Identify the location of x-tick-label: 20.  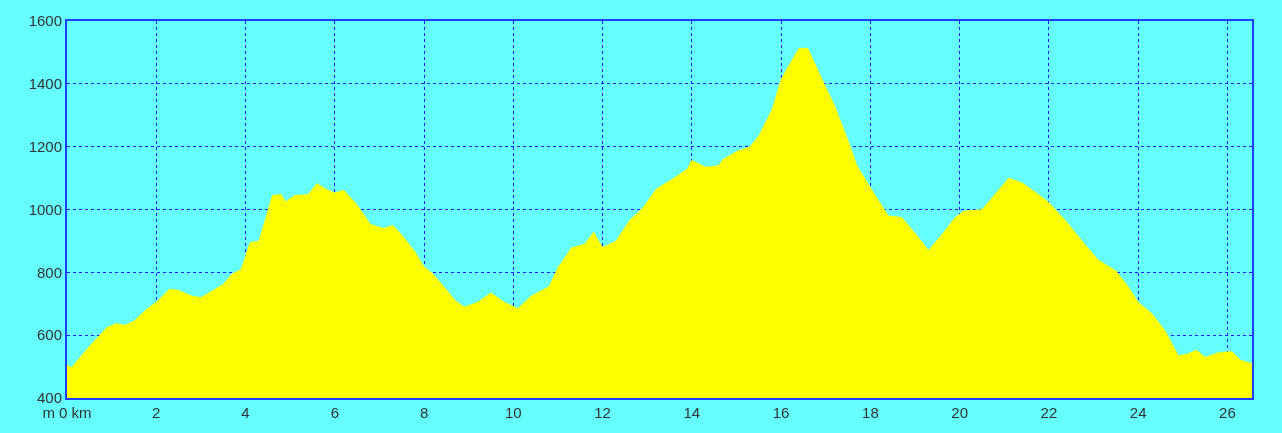
(959, 412).